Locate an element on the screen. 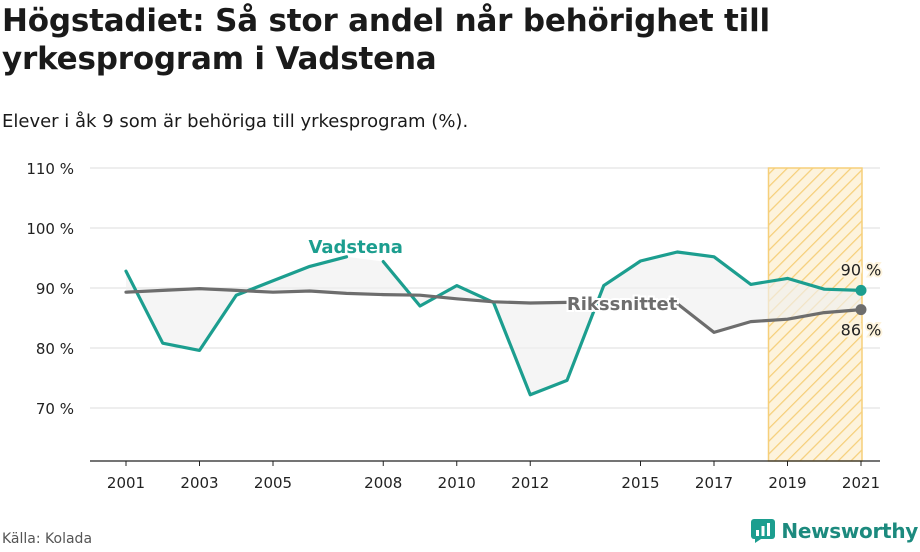 This screenshot has width=920, height=552. y-tick-label: 80 % is located at coordinates (55, 349).